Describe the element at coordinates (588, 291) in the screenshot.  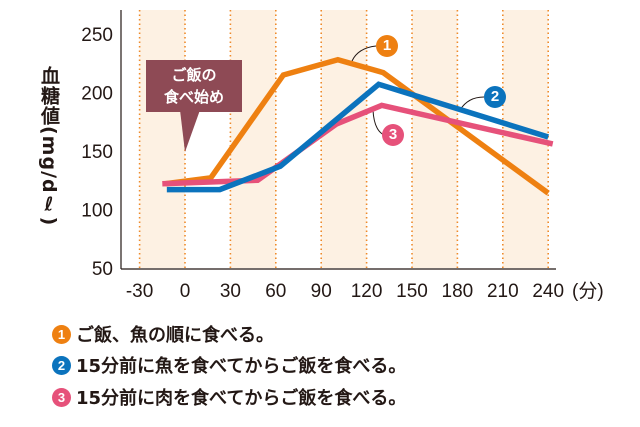
I see `x-unit-label: (分)` at that location.